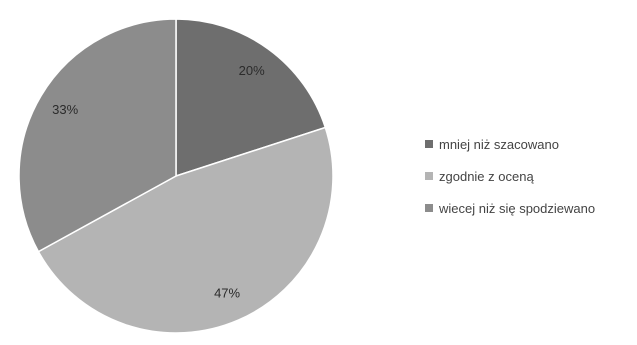 This screenshot has height=345, width=637. I want to click on pie-label-mniej: 20%, so click(252, 70).